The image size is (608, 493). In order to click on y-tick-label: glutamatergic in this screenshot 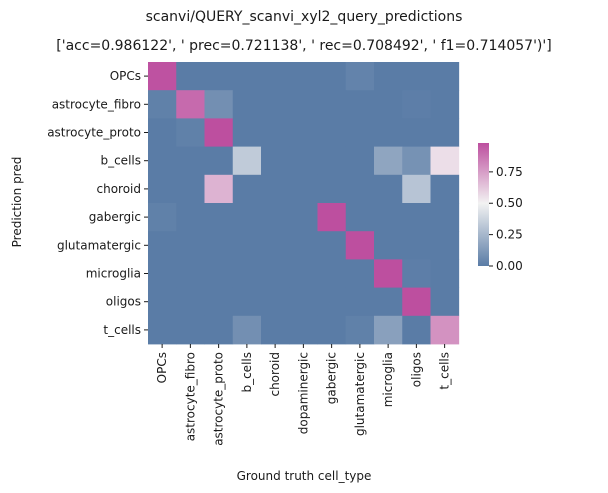, I will do `click(99, 245)`.